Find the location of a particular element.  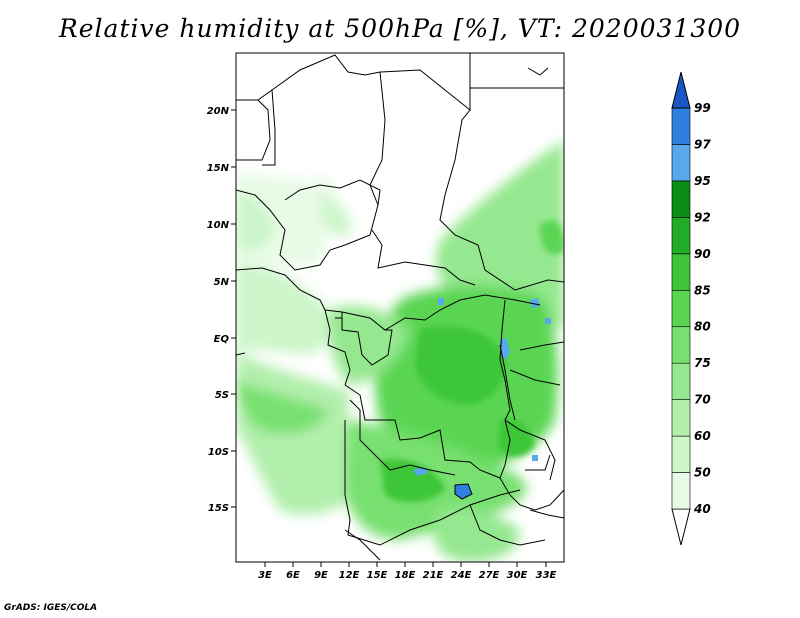

colorbar-label: 99 is located at coordinates (702, 108).